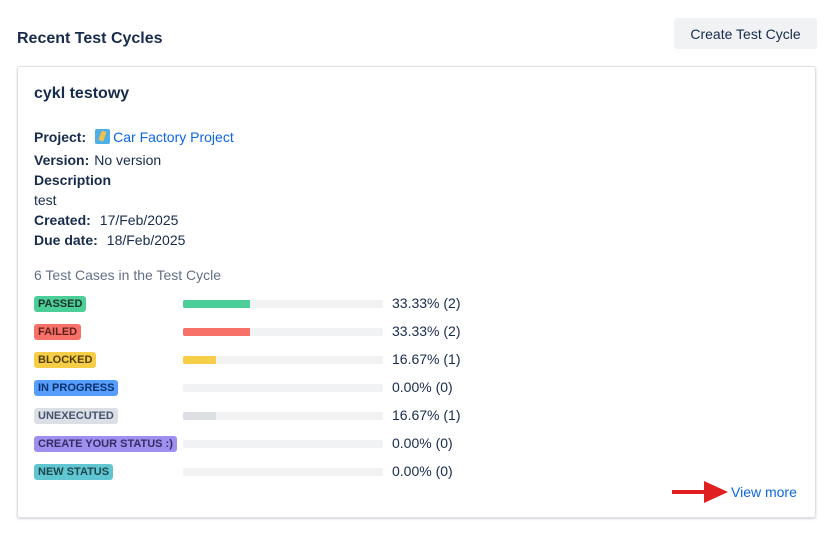  I want to click on status-lozenge: PASSED, so click(60, 304).